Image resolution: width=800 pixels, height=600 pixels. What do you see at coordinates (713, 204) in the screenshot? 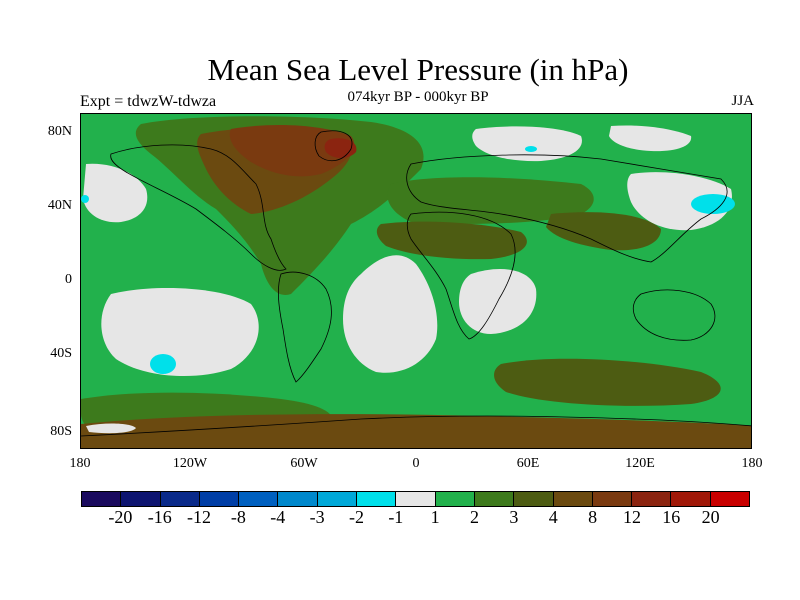
I see `negative-spot-north-pacific` at bounding box center [713, 204].